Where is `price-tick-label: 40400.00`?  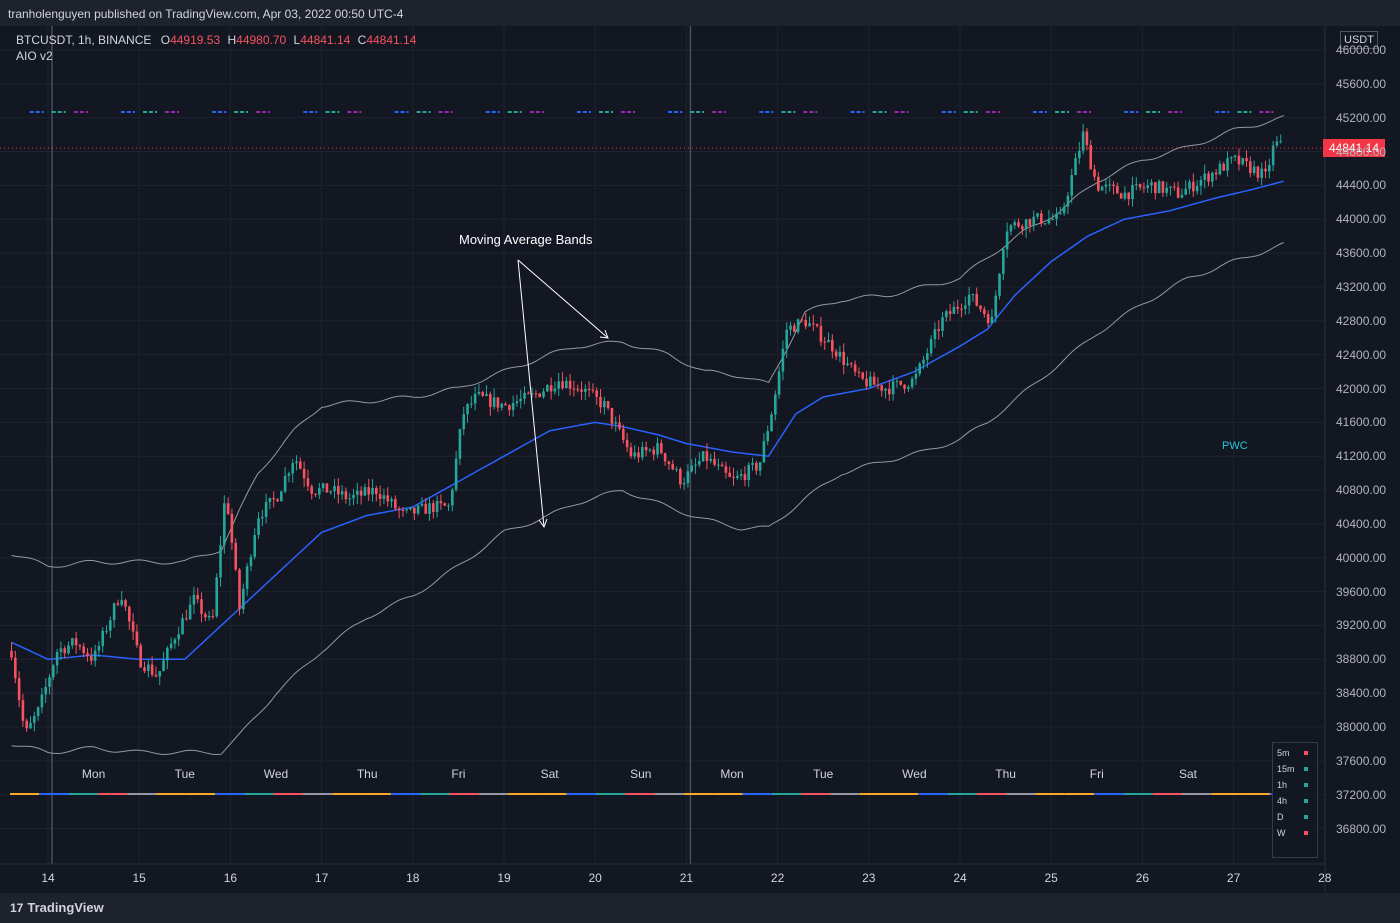
price-tick-label: 40400.00 is located at coordinates (1361, 523).